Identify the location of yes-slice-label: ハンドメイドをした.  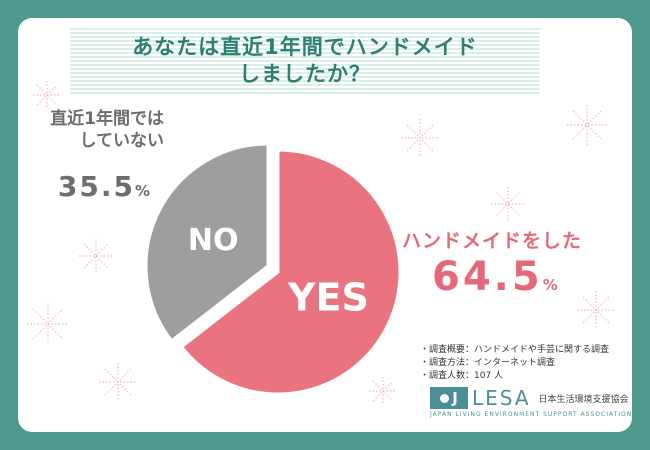
(492, 241).